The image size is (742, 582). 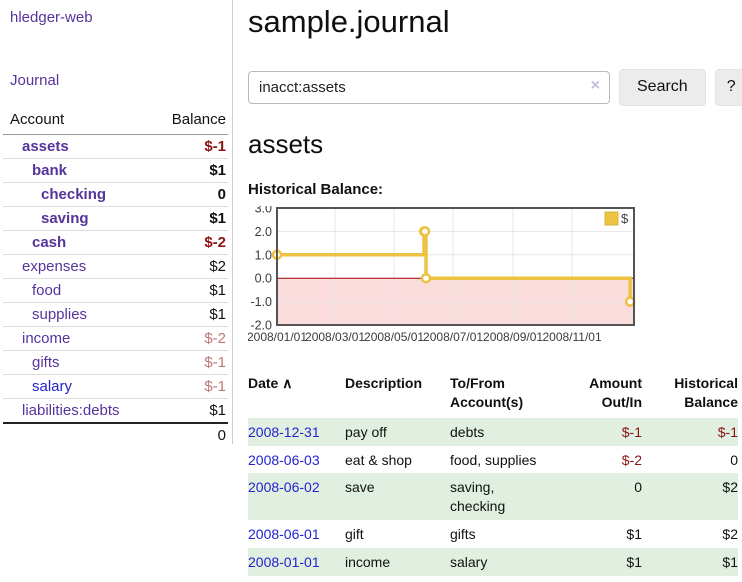 I want to click on transaction-accounts: saving, checking, so click(x=478, y=497).